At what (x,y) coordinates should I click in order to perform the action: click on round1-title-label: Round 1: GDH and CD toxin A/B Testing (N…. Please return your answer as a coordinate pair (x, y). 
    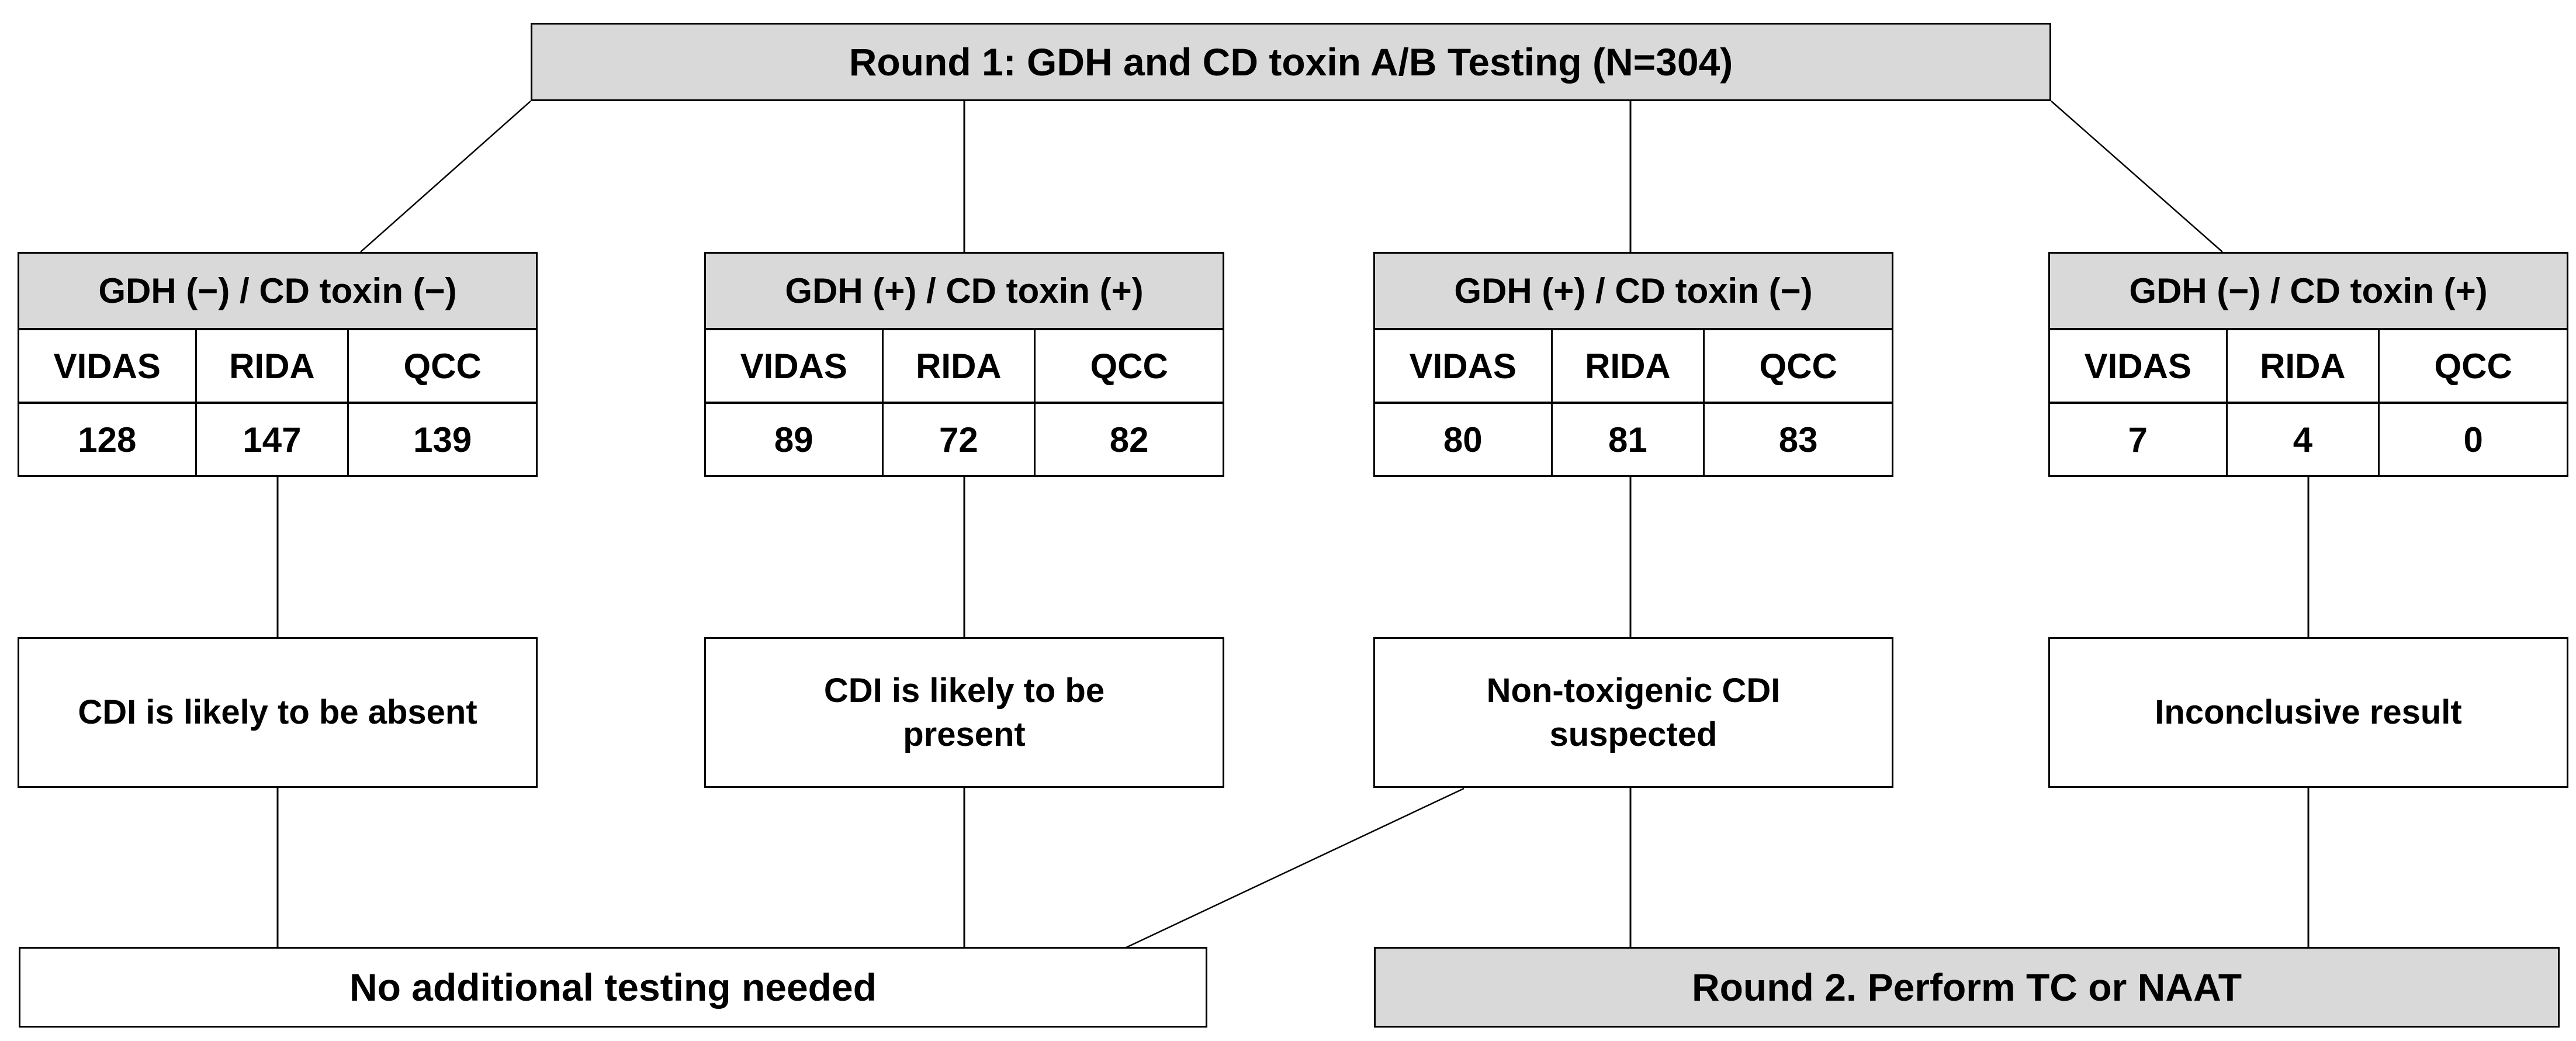
    Looking at the image, I should click on (1291, 62).